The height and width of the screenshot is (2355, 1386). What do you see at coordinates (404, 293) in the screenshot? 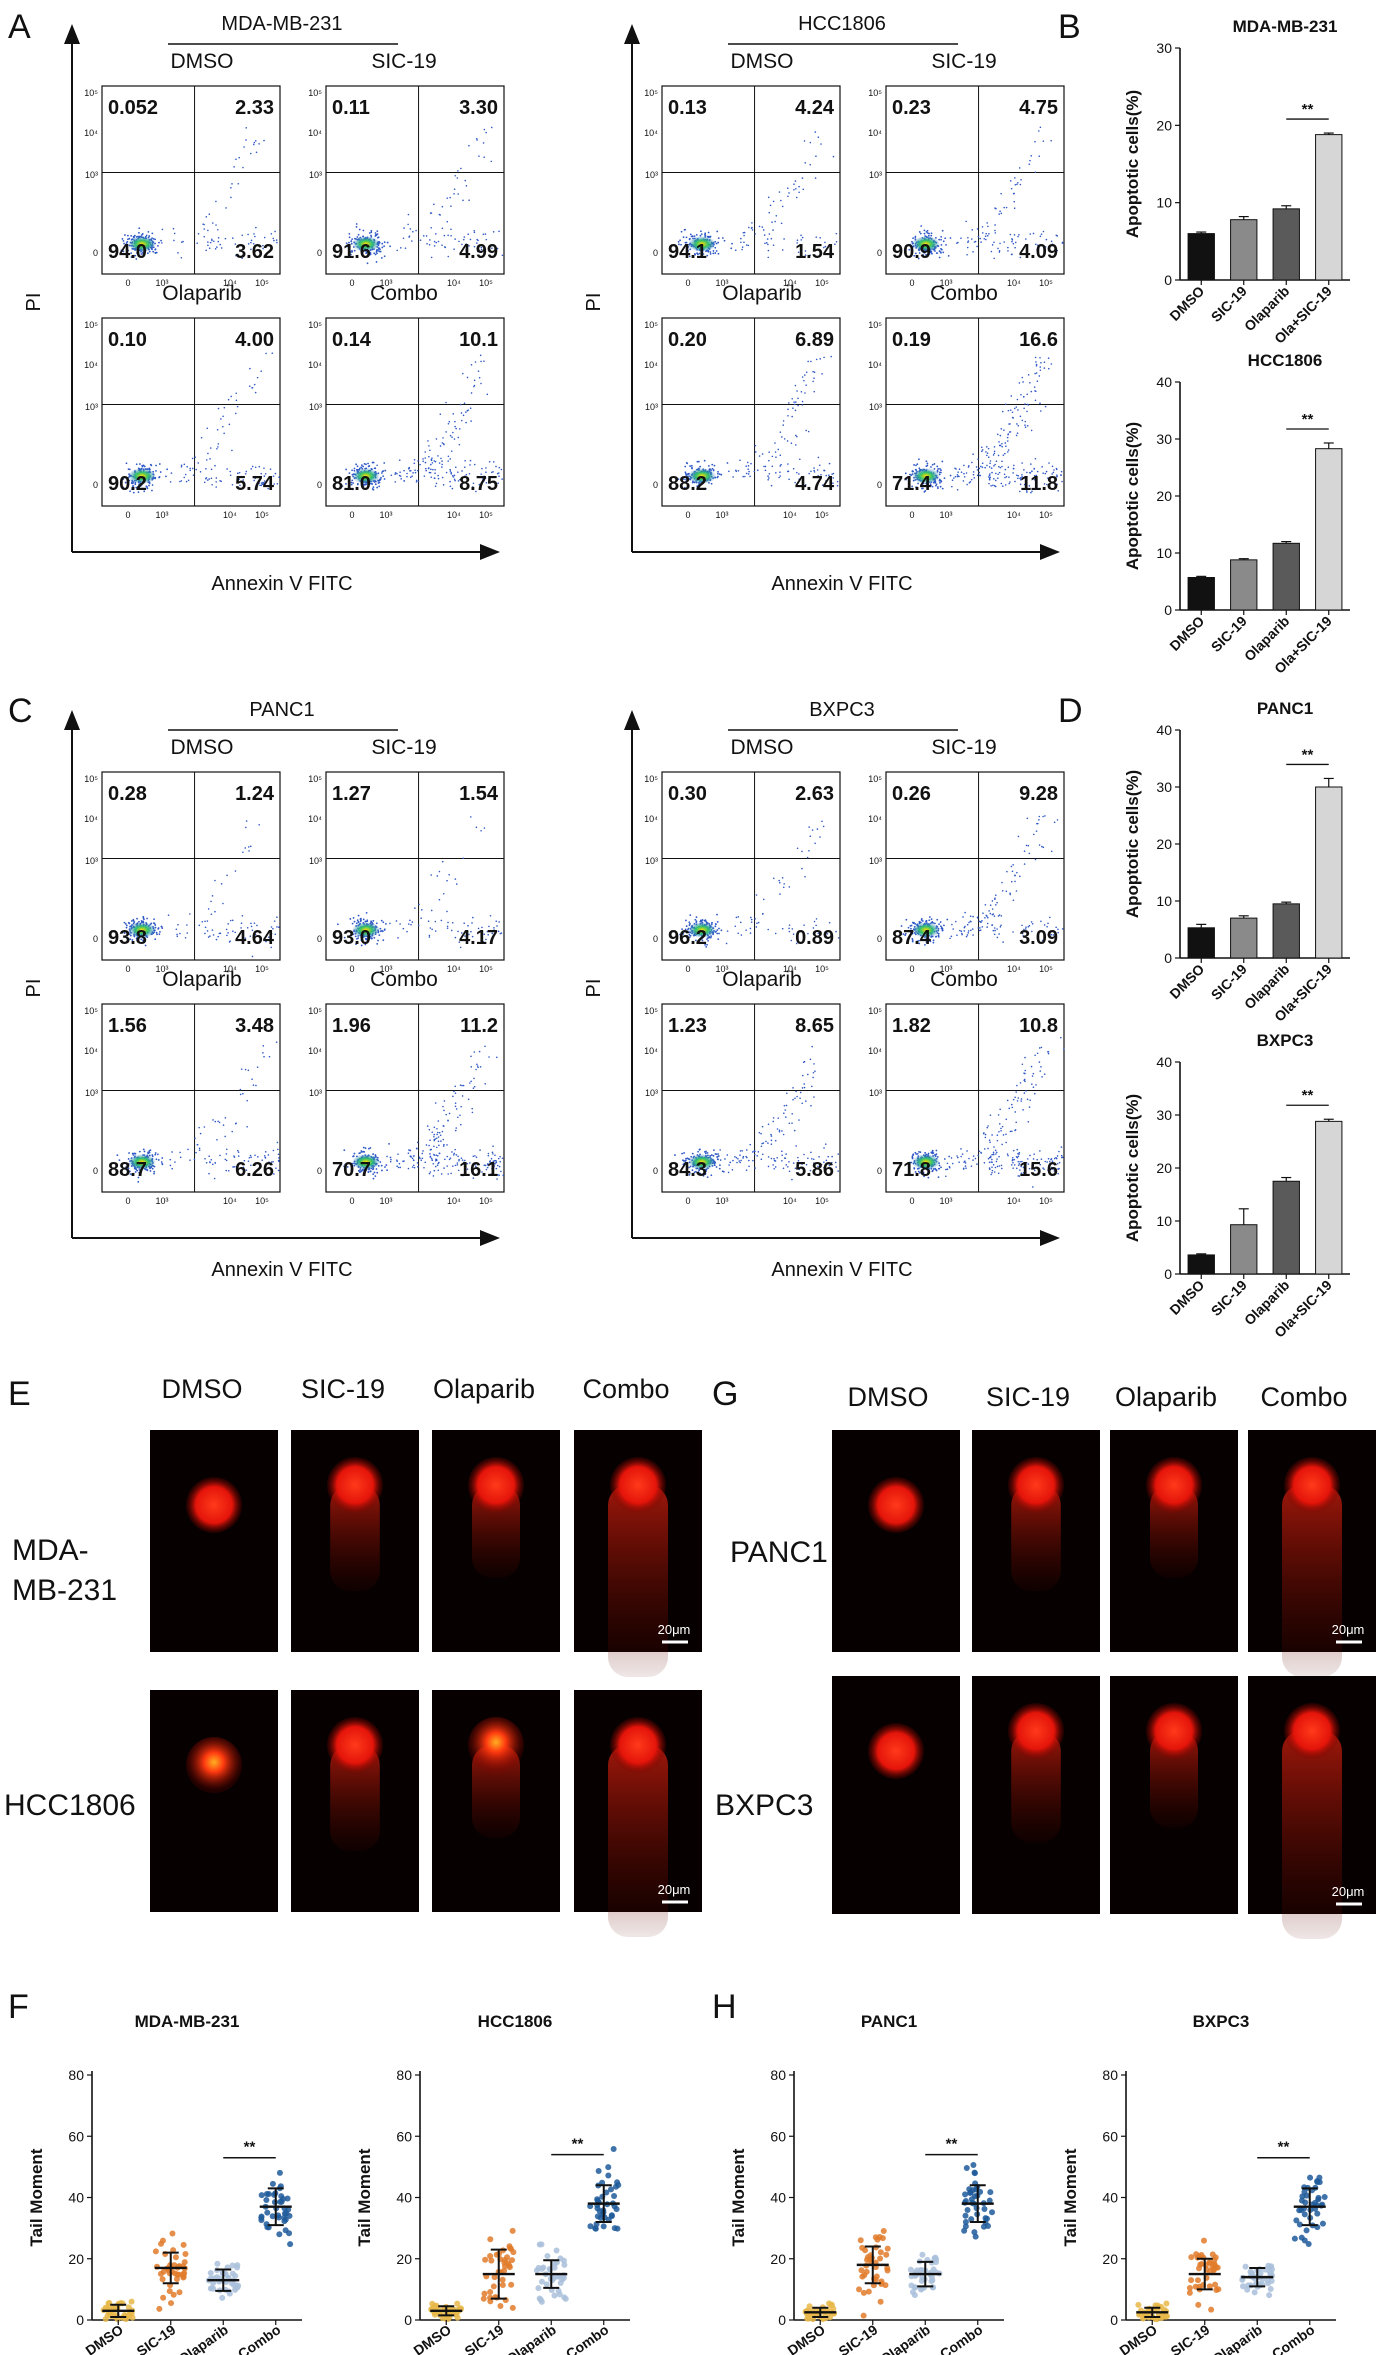
I see `treatment-label-combo: Combo` at bounding box center [404, 293].